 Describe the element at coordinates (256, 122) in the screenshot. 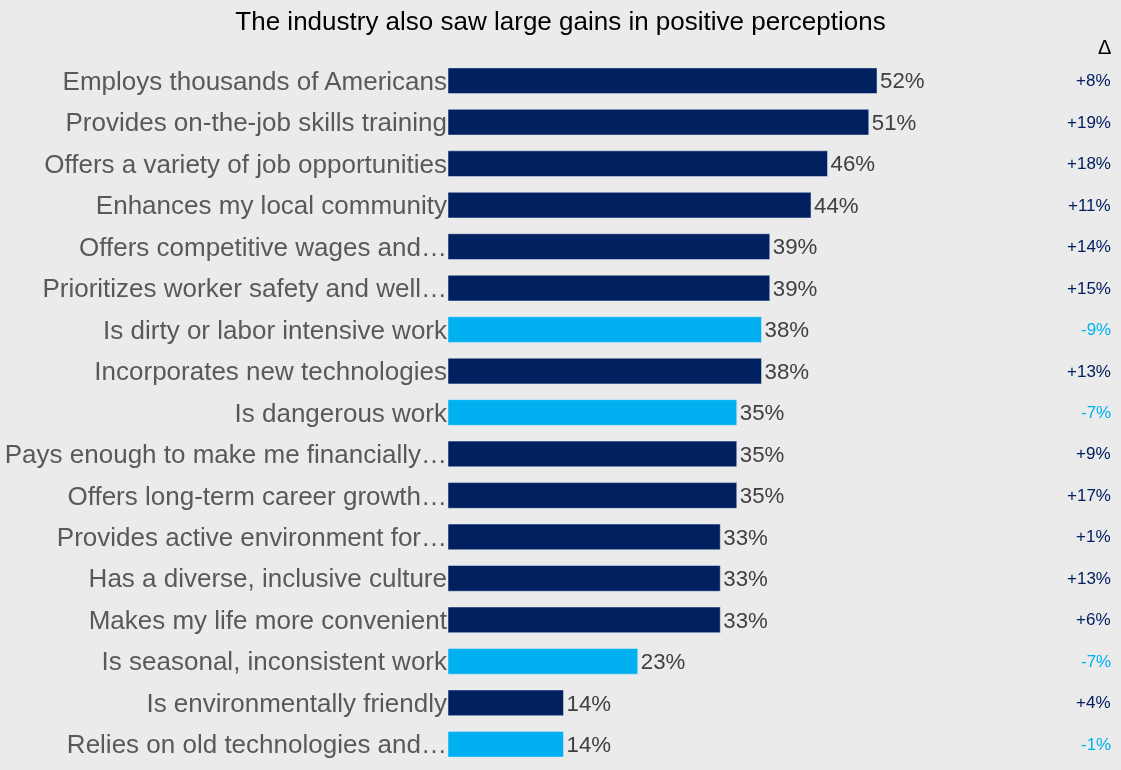

I see `y-tick-label: Provides on-the-job skills training` at that location.